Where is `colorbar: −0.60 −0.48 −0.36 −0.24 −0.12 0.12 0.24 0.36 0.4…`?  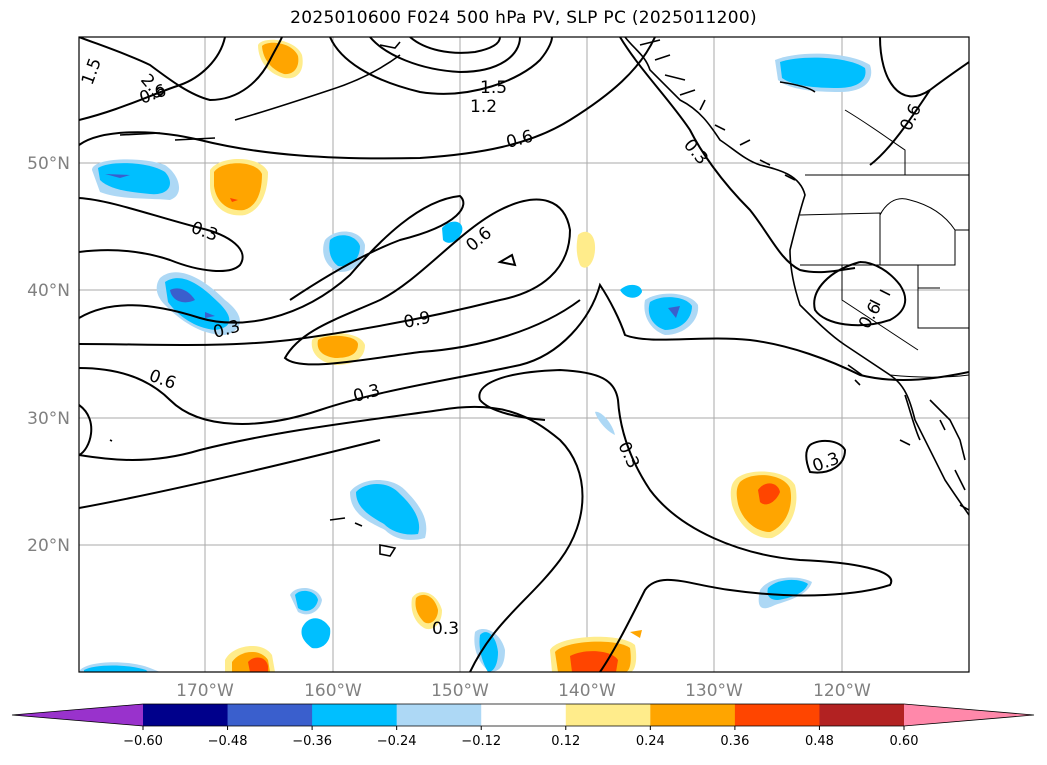 colorbar: −0.60 −0.48 −0.36 −0.24 −0.12 0.12 0.24 0.36 0.4… is located at coordinates (523, 726).